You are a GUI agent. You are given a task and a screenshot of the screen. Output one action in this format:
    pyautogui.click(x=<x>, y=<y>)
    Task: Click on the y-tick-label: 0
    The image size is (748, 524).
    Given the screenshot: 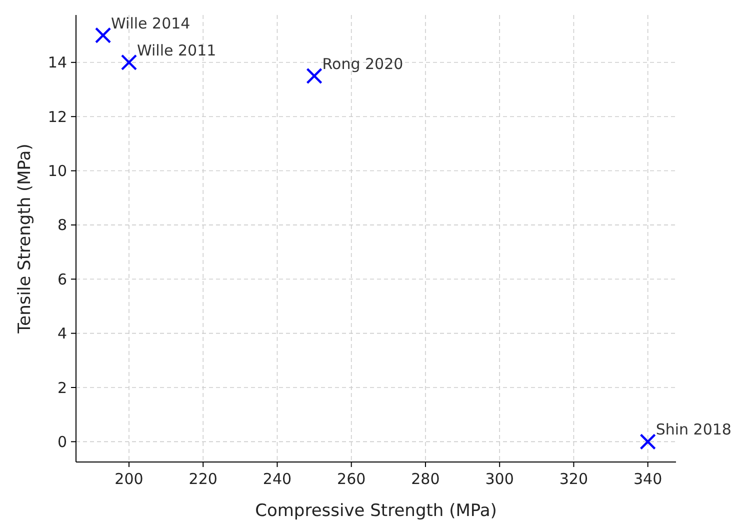 What is the action you would take?
    pyautogui.click(x=62, y=441)
    